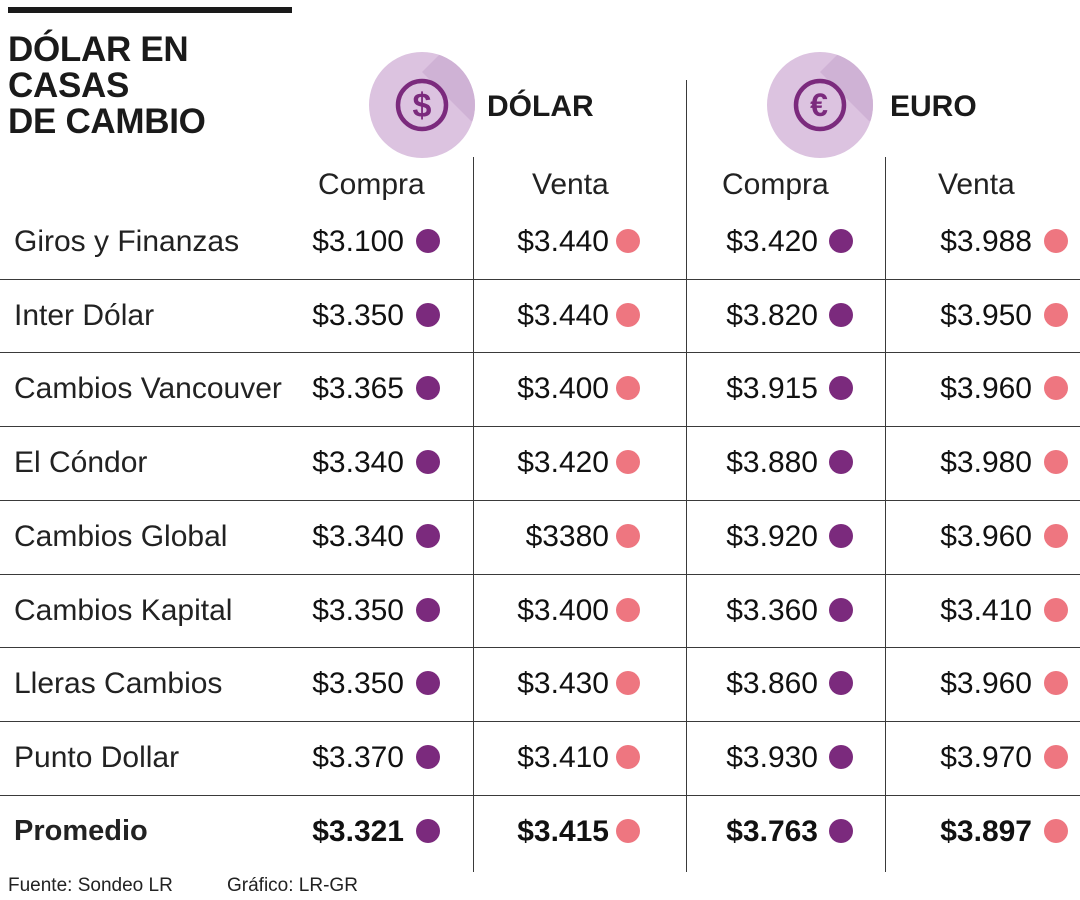  What do you see at coordinates (567, 536) in the screenshot?
I see `value-dollar-venta: $3380` at bounding box center [567, 536].